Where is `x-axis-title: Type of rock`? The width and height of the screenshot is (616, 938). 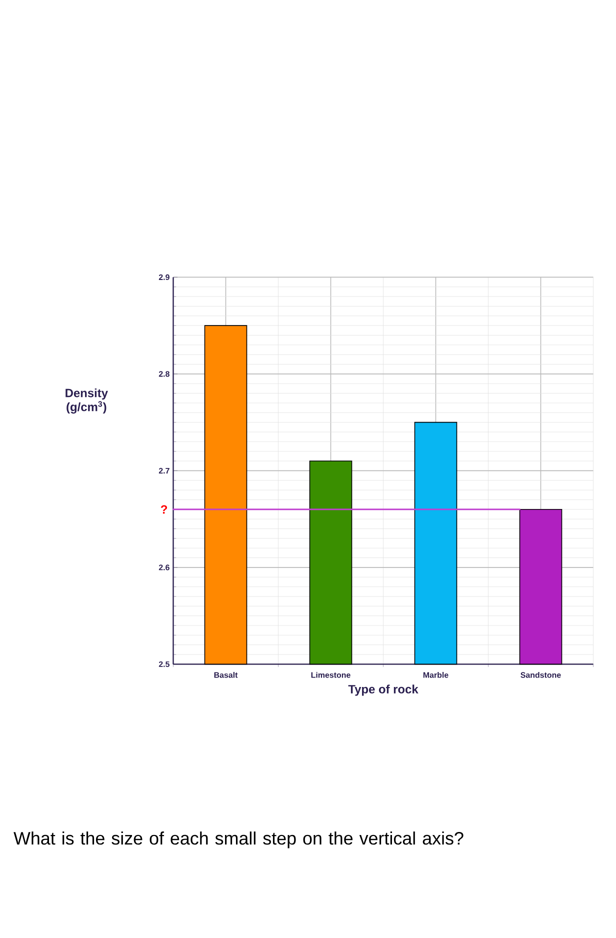 x-axis-title: Type of rock is located at coordinates (383, 690).